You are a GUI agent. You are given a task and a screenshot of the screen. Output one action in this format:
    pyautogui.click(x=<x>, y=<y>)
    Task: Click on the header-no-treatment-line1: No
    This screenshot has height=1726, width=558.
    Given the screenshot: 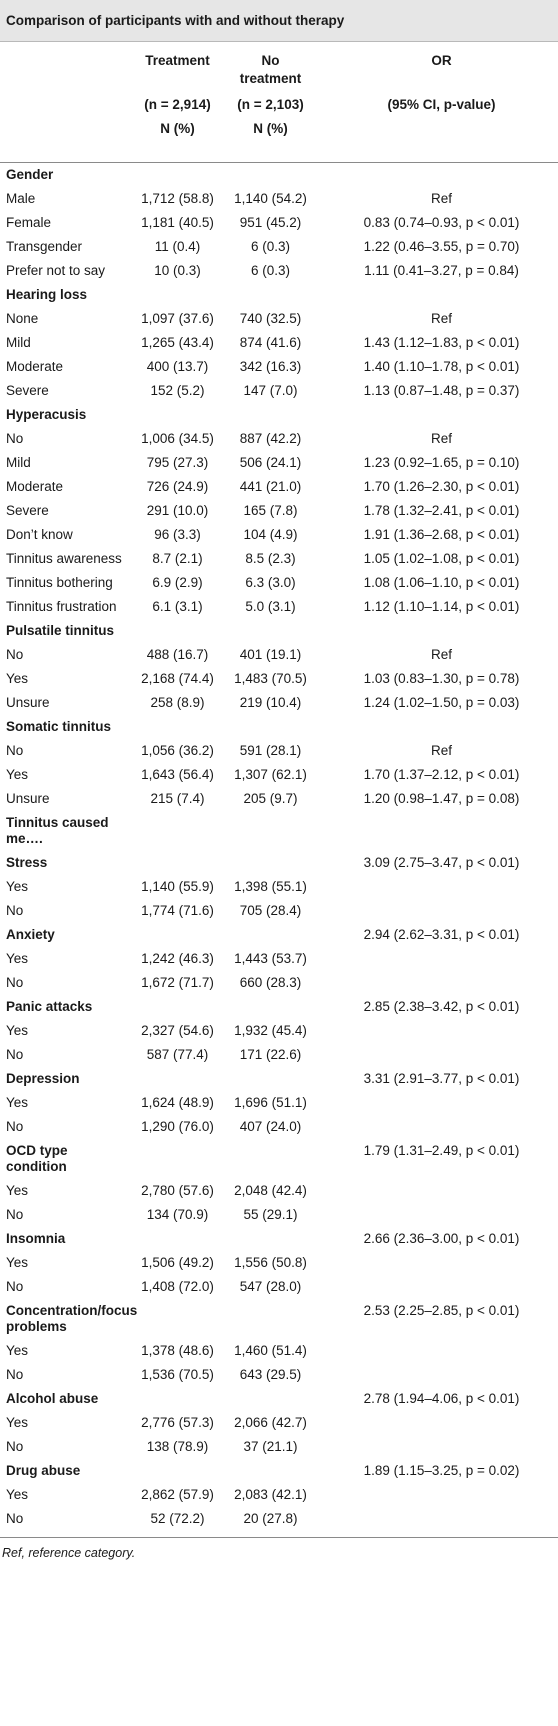 What is the action you would take?
    pyautogui.click(x=270, y=60)
    